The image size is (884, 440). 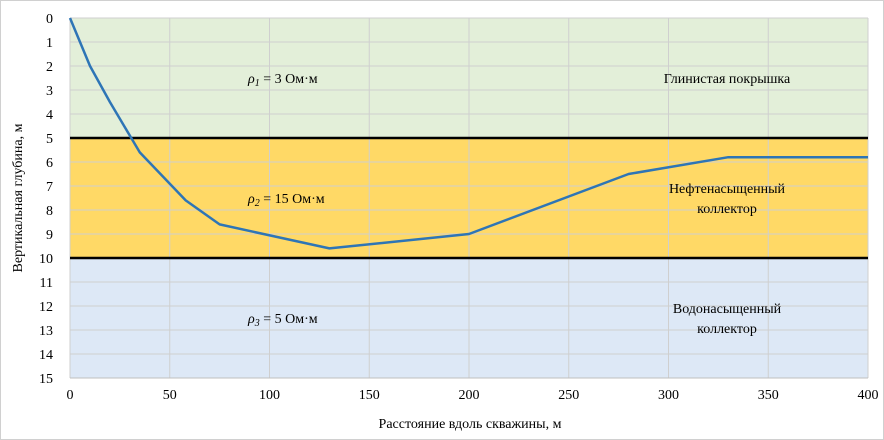 What do you see at coordinates (282, 80) in the screenshot?
I see `resistivity-label-1: ρ1 = 3 Ом·м` at bounding box center [282, 80].